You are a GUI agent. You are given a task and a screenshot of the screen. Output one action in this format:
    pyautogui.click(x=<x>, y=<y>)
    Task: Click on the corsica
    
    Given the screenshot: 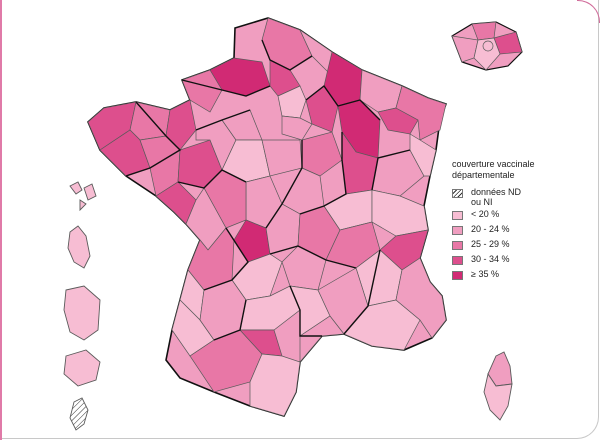 What is the action you would take?
    pyautogui.click(x=498, y=386)
    